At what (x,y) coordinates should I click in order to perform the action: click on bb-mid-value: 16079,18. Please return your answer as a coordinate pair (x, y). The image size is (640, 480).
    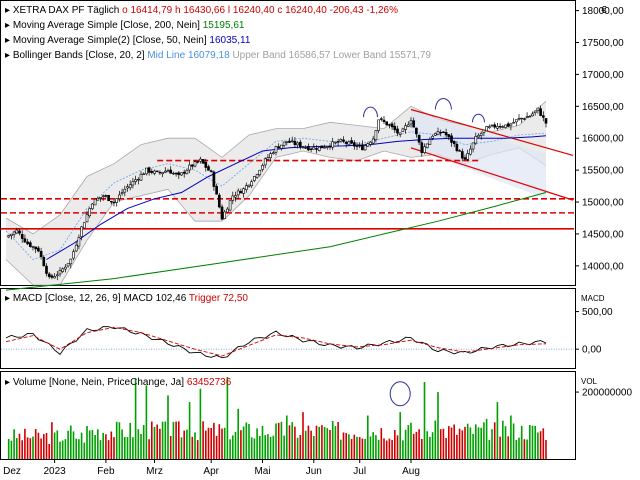
    Looking at the image, I should click on (209, 55).